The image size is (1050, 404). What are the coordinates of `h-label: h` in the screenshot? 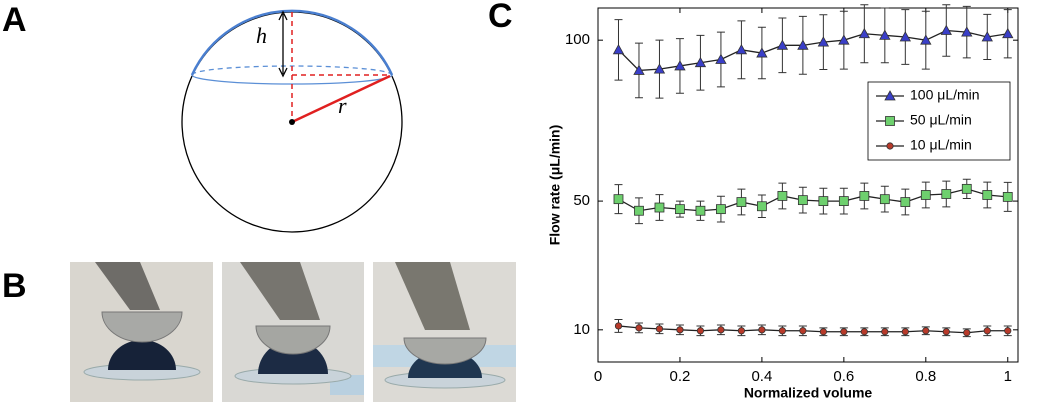 It's located at (261, 35).